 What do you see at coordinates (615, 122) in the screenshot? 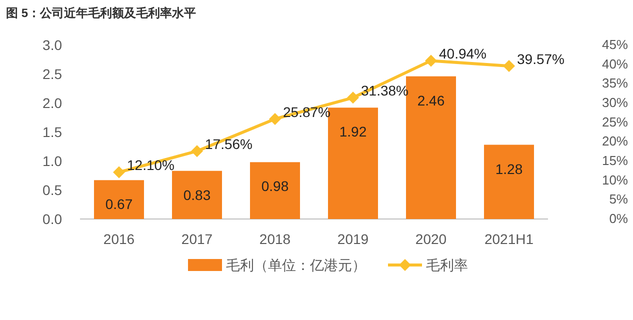
I see `y2-tick-label: 25%` at bounding box center [615, 122].